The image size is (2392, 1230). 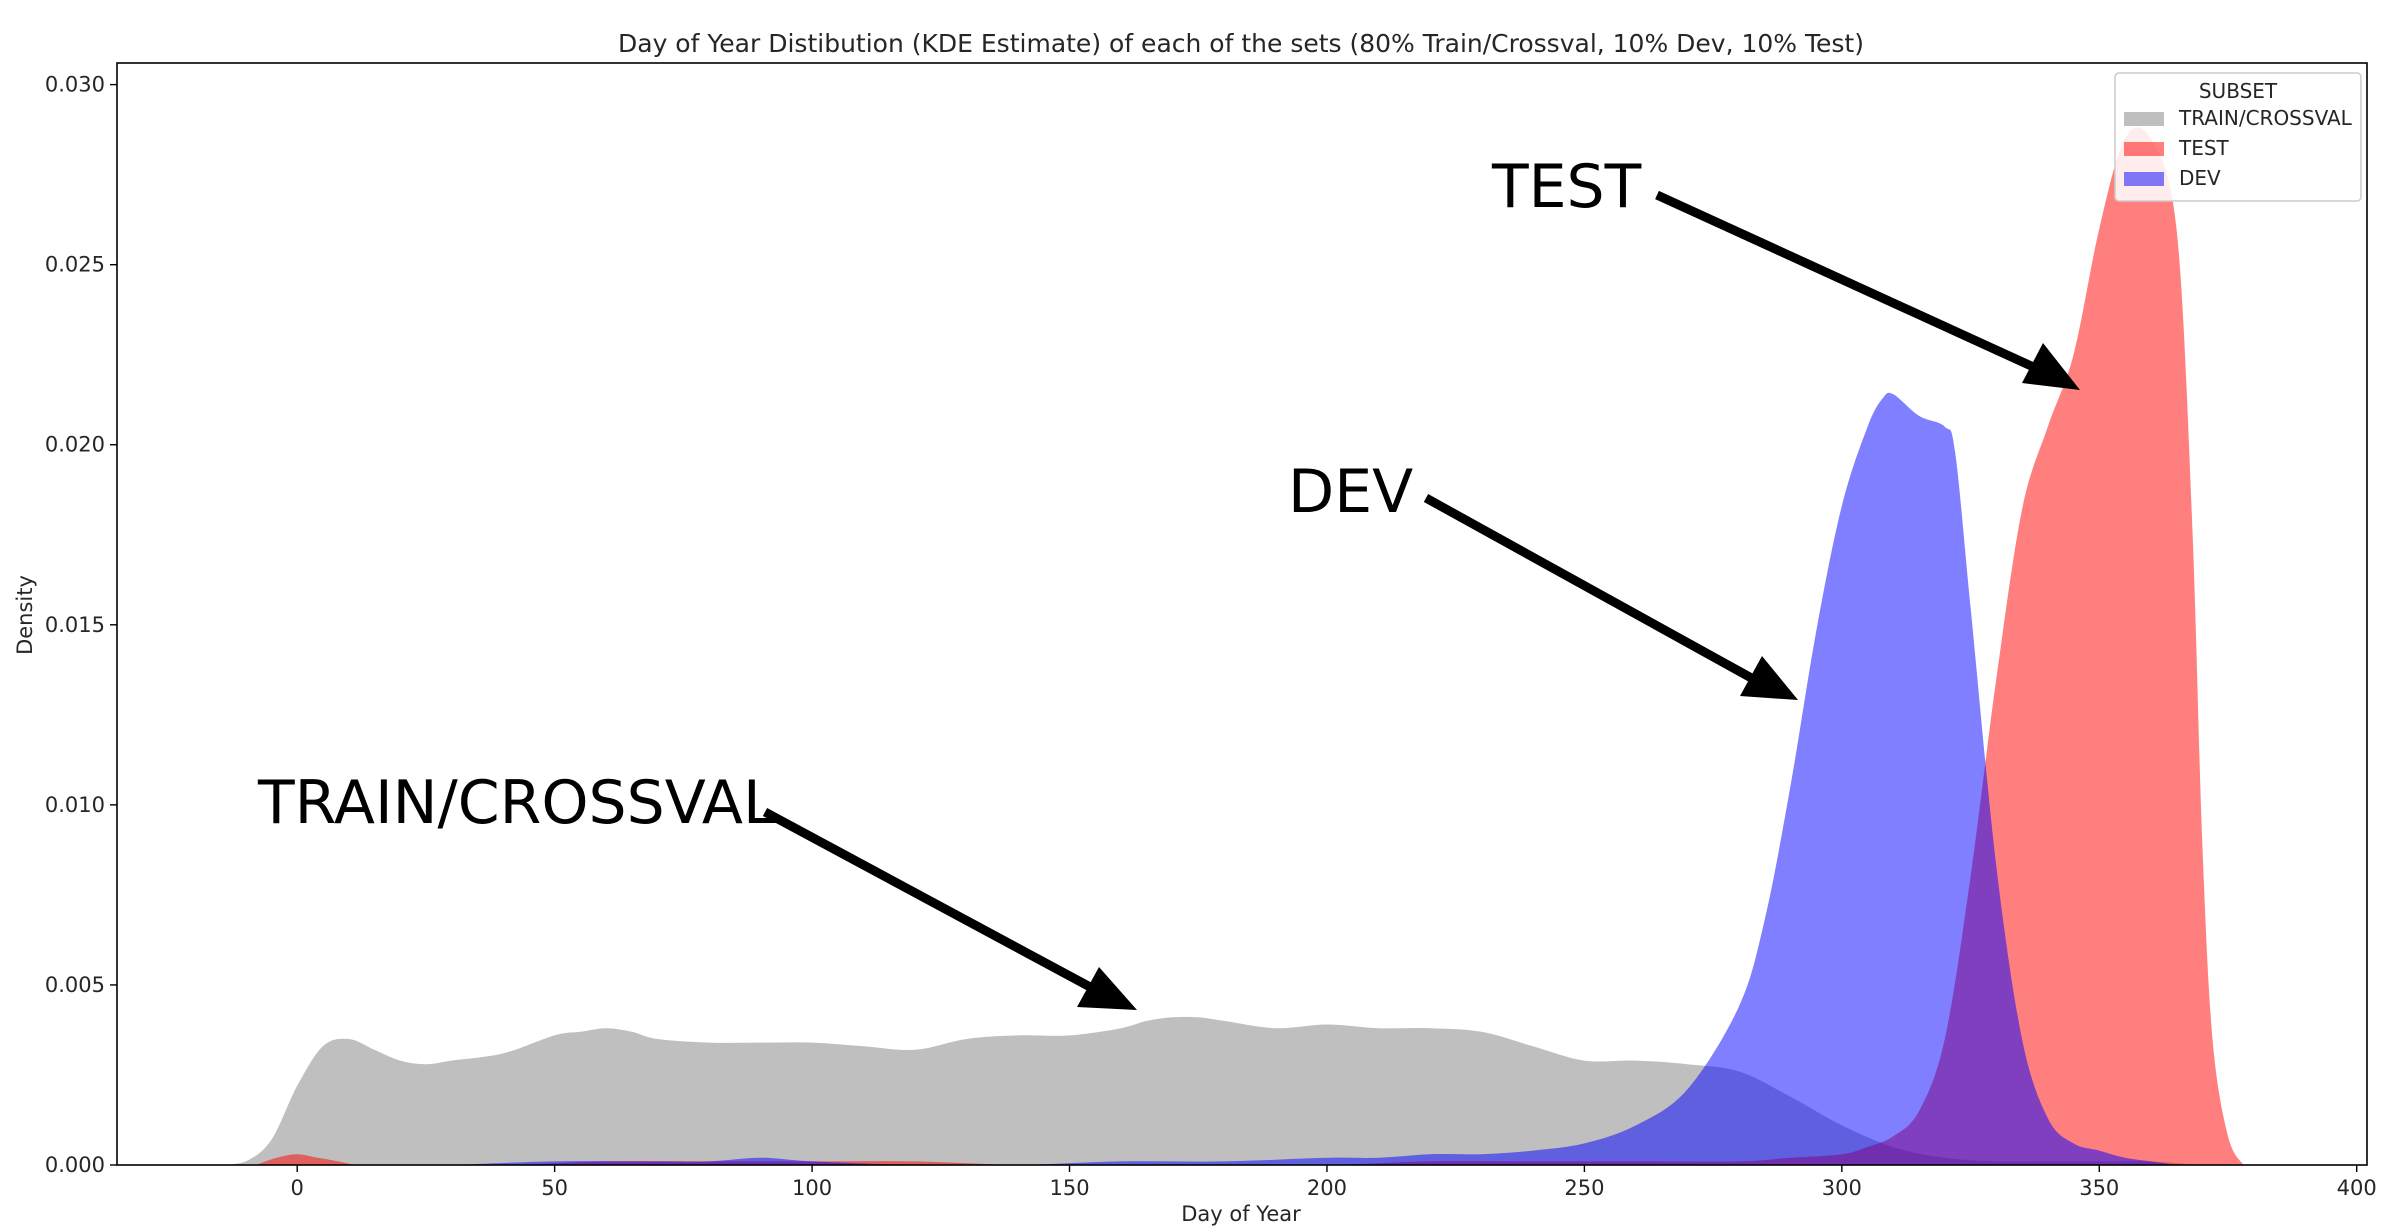 What do you see at coordinates (1069, 1188) in the screenshot?
I see `x-tick-label: 150` at bounding box center [1069, 1188].